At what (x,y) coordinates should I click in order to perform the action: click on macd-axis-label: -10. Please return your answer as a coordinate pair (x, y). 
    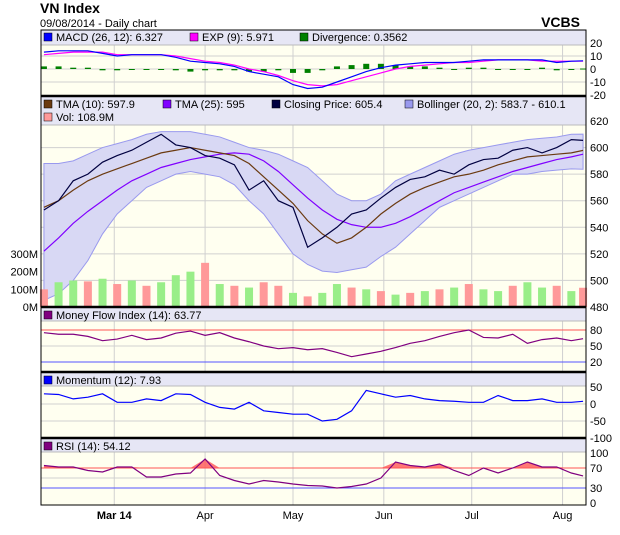
    Looking at the image, I should click on (598, 83).